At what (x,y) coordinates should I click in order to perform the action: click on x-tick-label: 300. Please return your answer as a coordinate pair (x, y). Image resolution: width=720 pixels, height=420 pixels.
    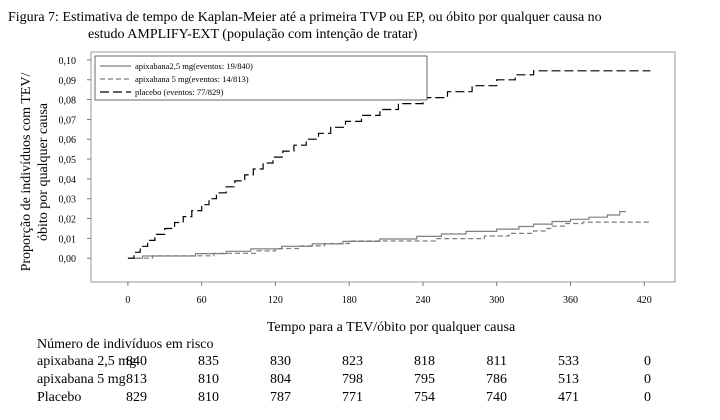
    Looking at the image, I should click on (496, 300).